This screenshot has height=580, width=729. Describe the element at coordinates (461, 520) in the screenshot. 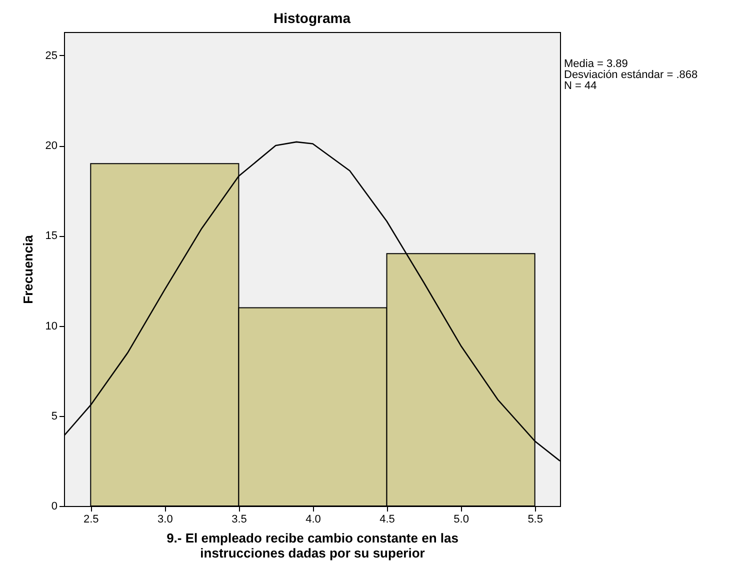

I see `x-tick-label: 5.0` at that location.